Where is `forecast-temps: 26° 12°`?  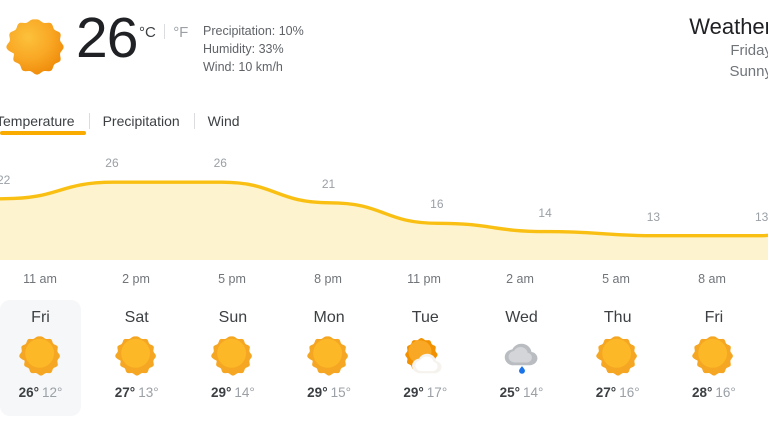 forecast-temps: 26° 12° is located at coordinates (40, 393).